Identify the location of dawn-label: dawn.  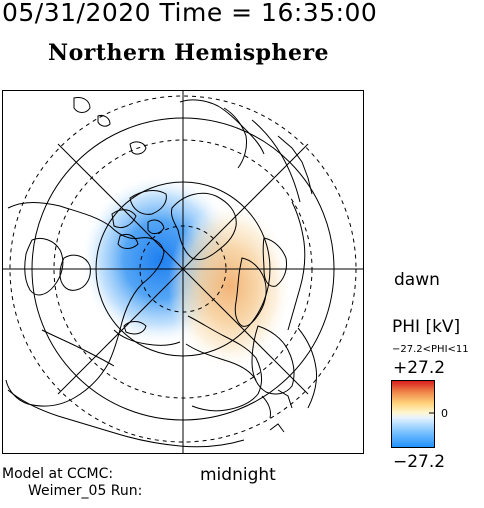
(417, 280).